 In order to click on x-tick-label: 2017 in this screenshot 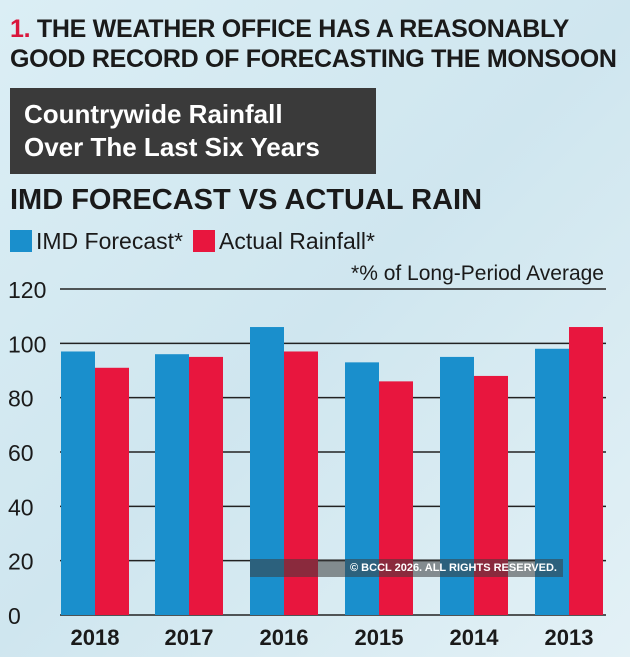, I will do `click(189, 637)`.